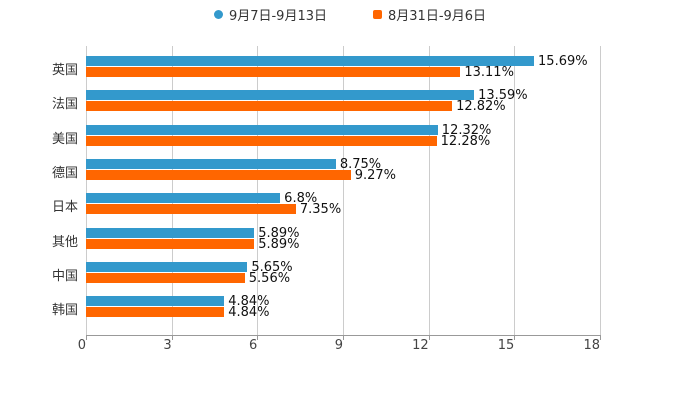 This screenshot has height=400, width=700. What do you see at coordinates (375, 175) in the screenshot?
I see `value-label: 9.27%` at bounding box center [375, 175].